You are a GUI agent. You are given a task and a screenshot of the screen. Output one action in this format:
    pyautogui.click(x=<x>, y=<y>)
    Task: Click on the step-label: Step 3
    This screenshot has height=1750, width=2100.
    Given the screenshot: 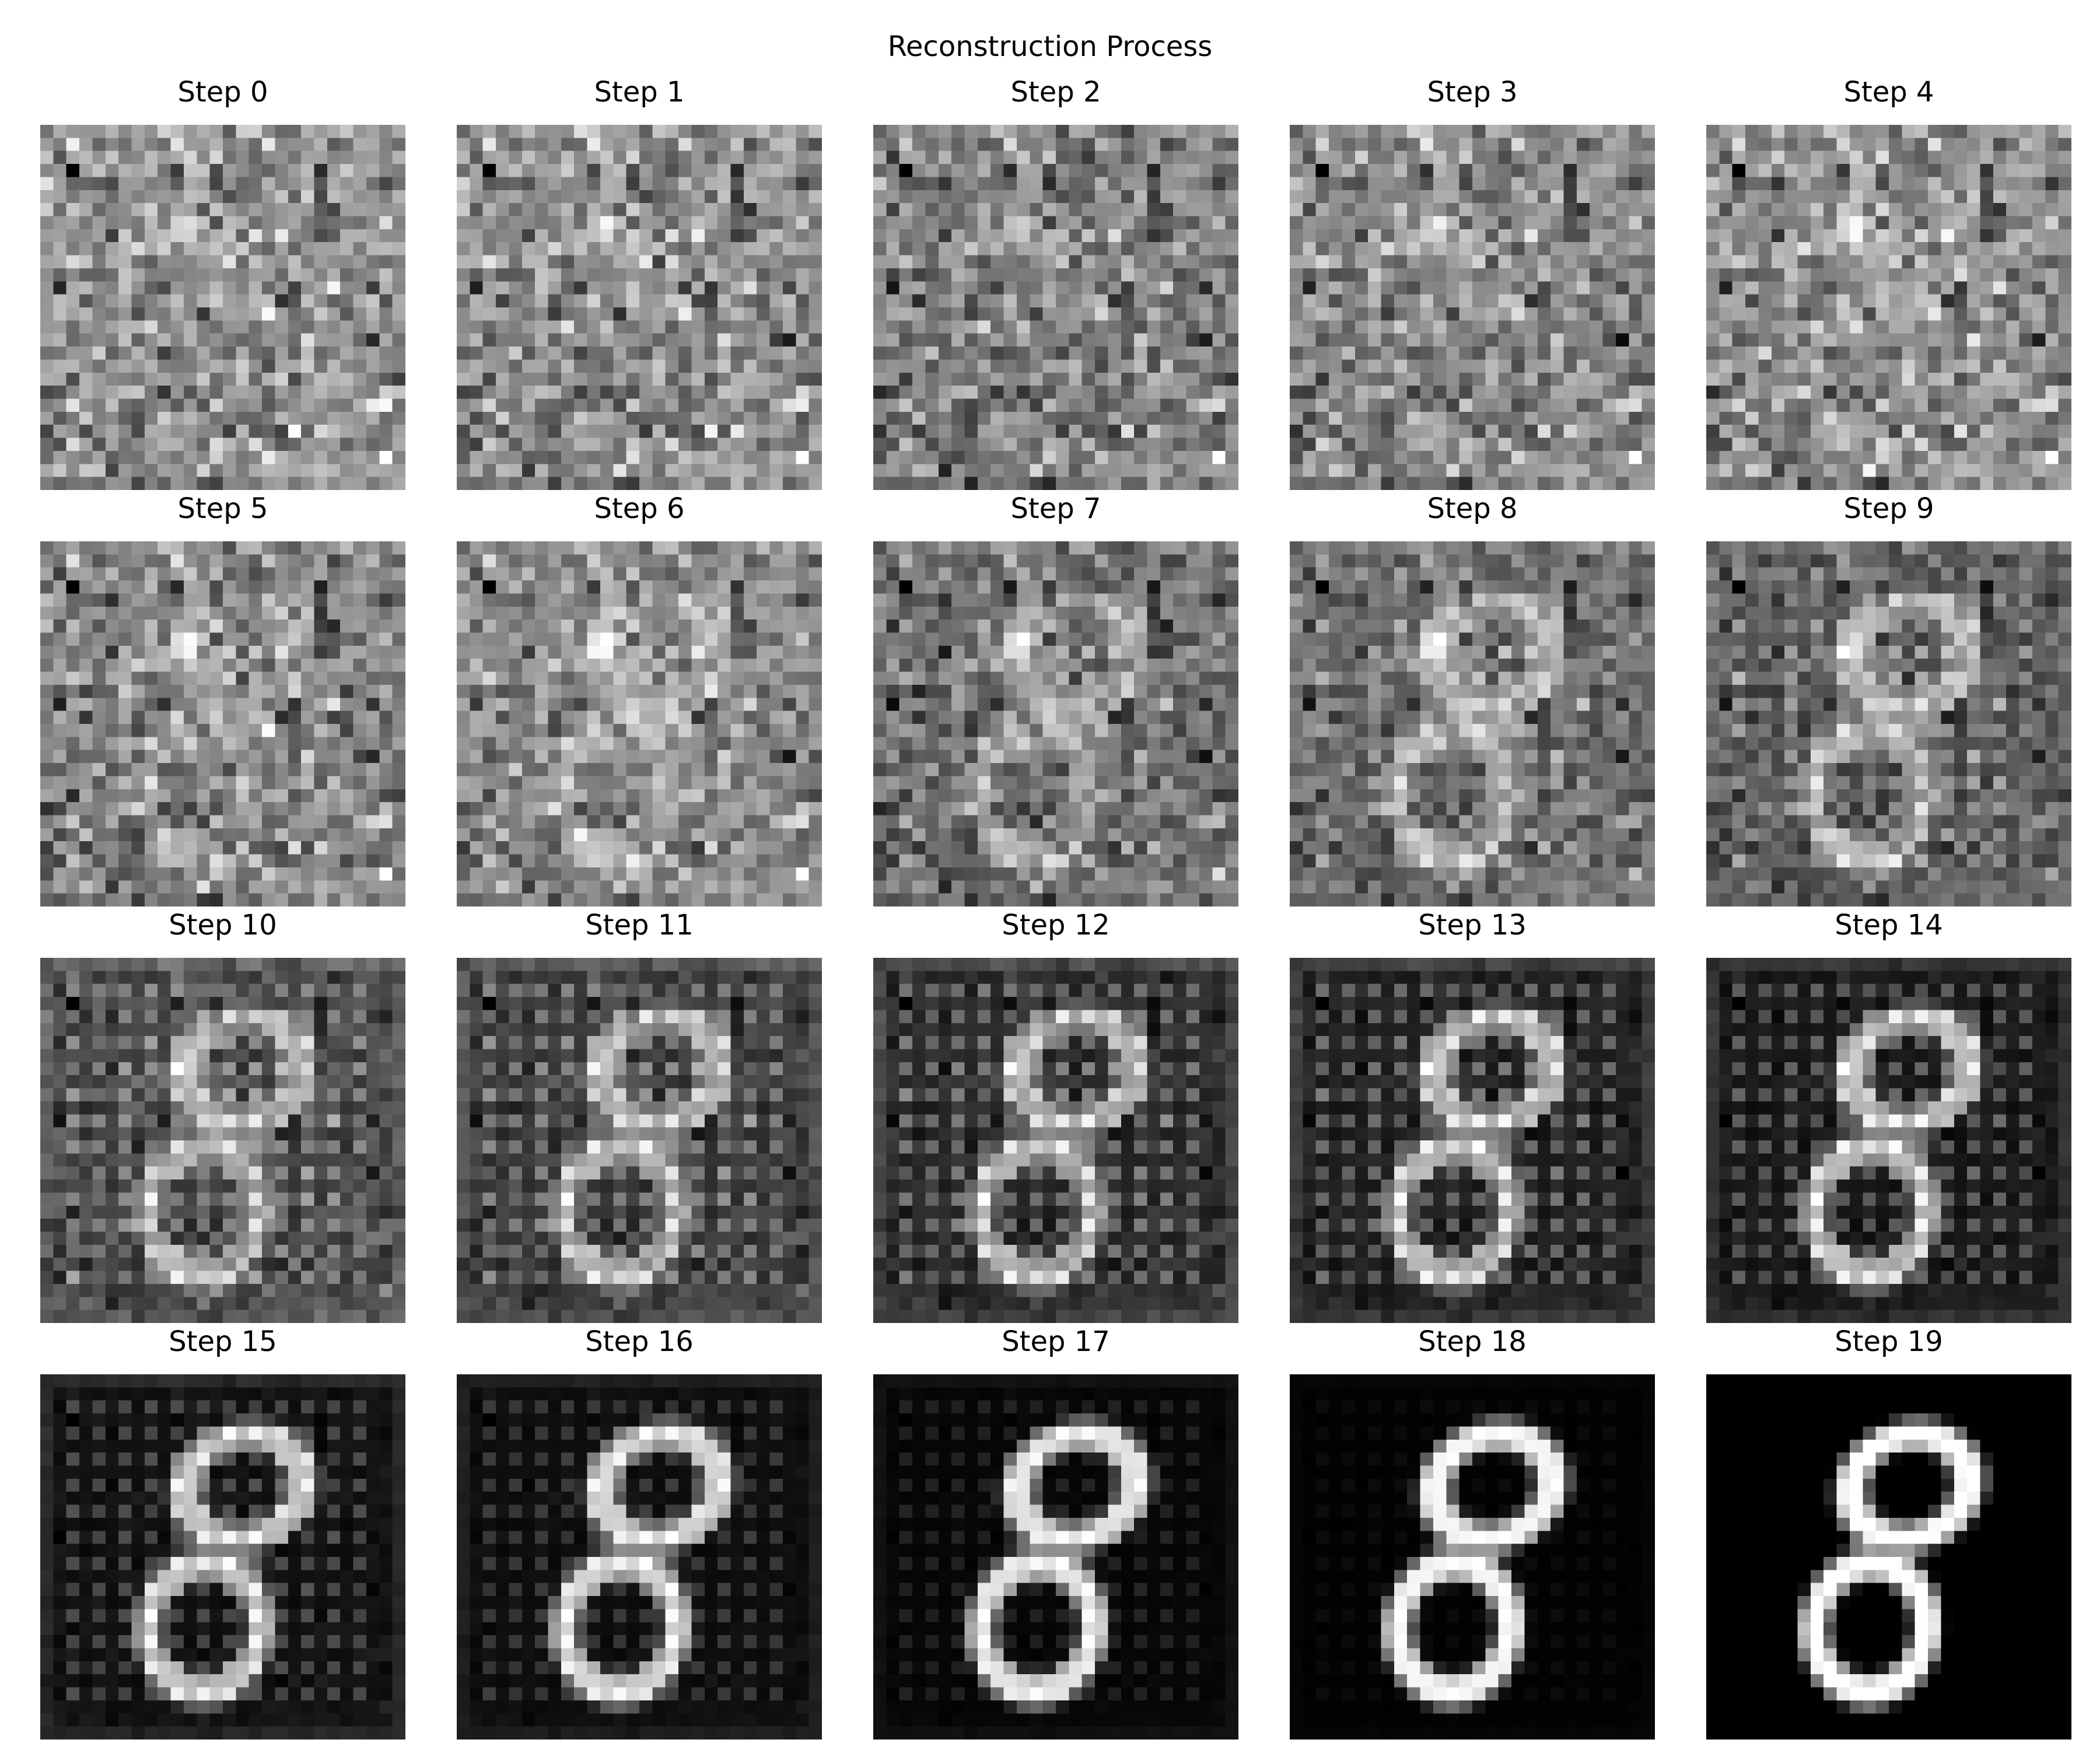 What is the action you would take?
    pyautogui.click(x=1472, y=92)
    